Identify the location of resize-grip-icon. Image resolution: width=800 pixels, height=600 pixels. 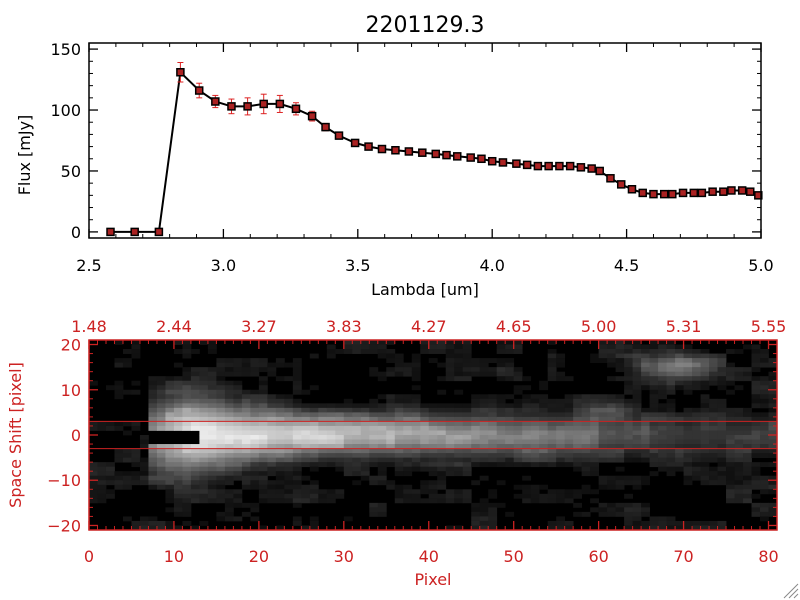
(791, 591).